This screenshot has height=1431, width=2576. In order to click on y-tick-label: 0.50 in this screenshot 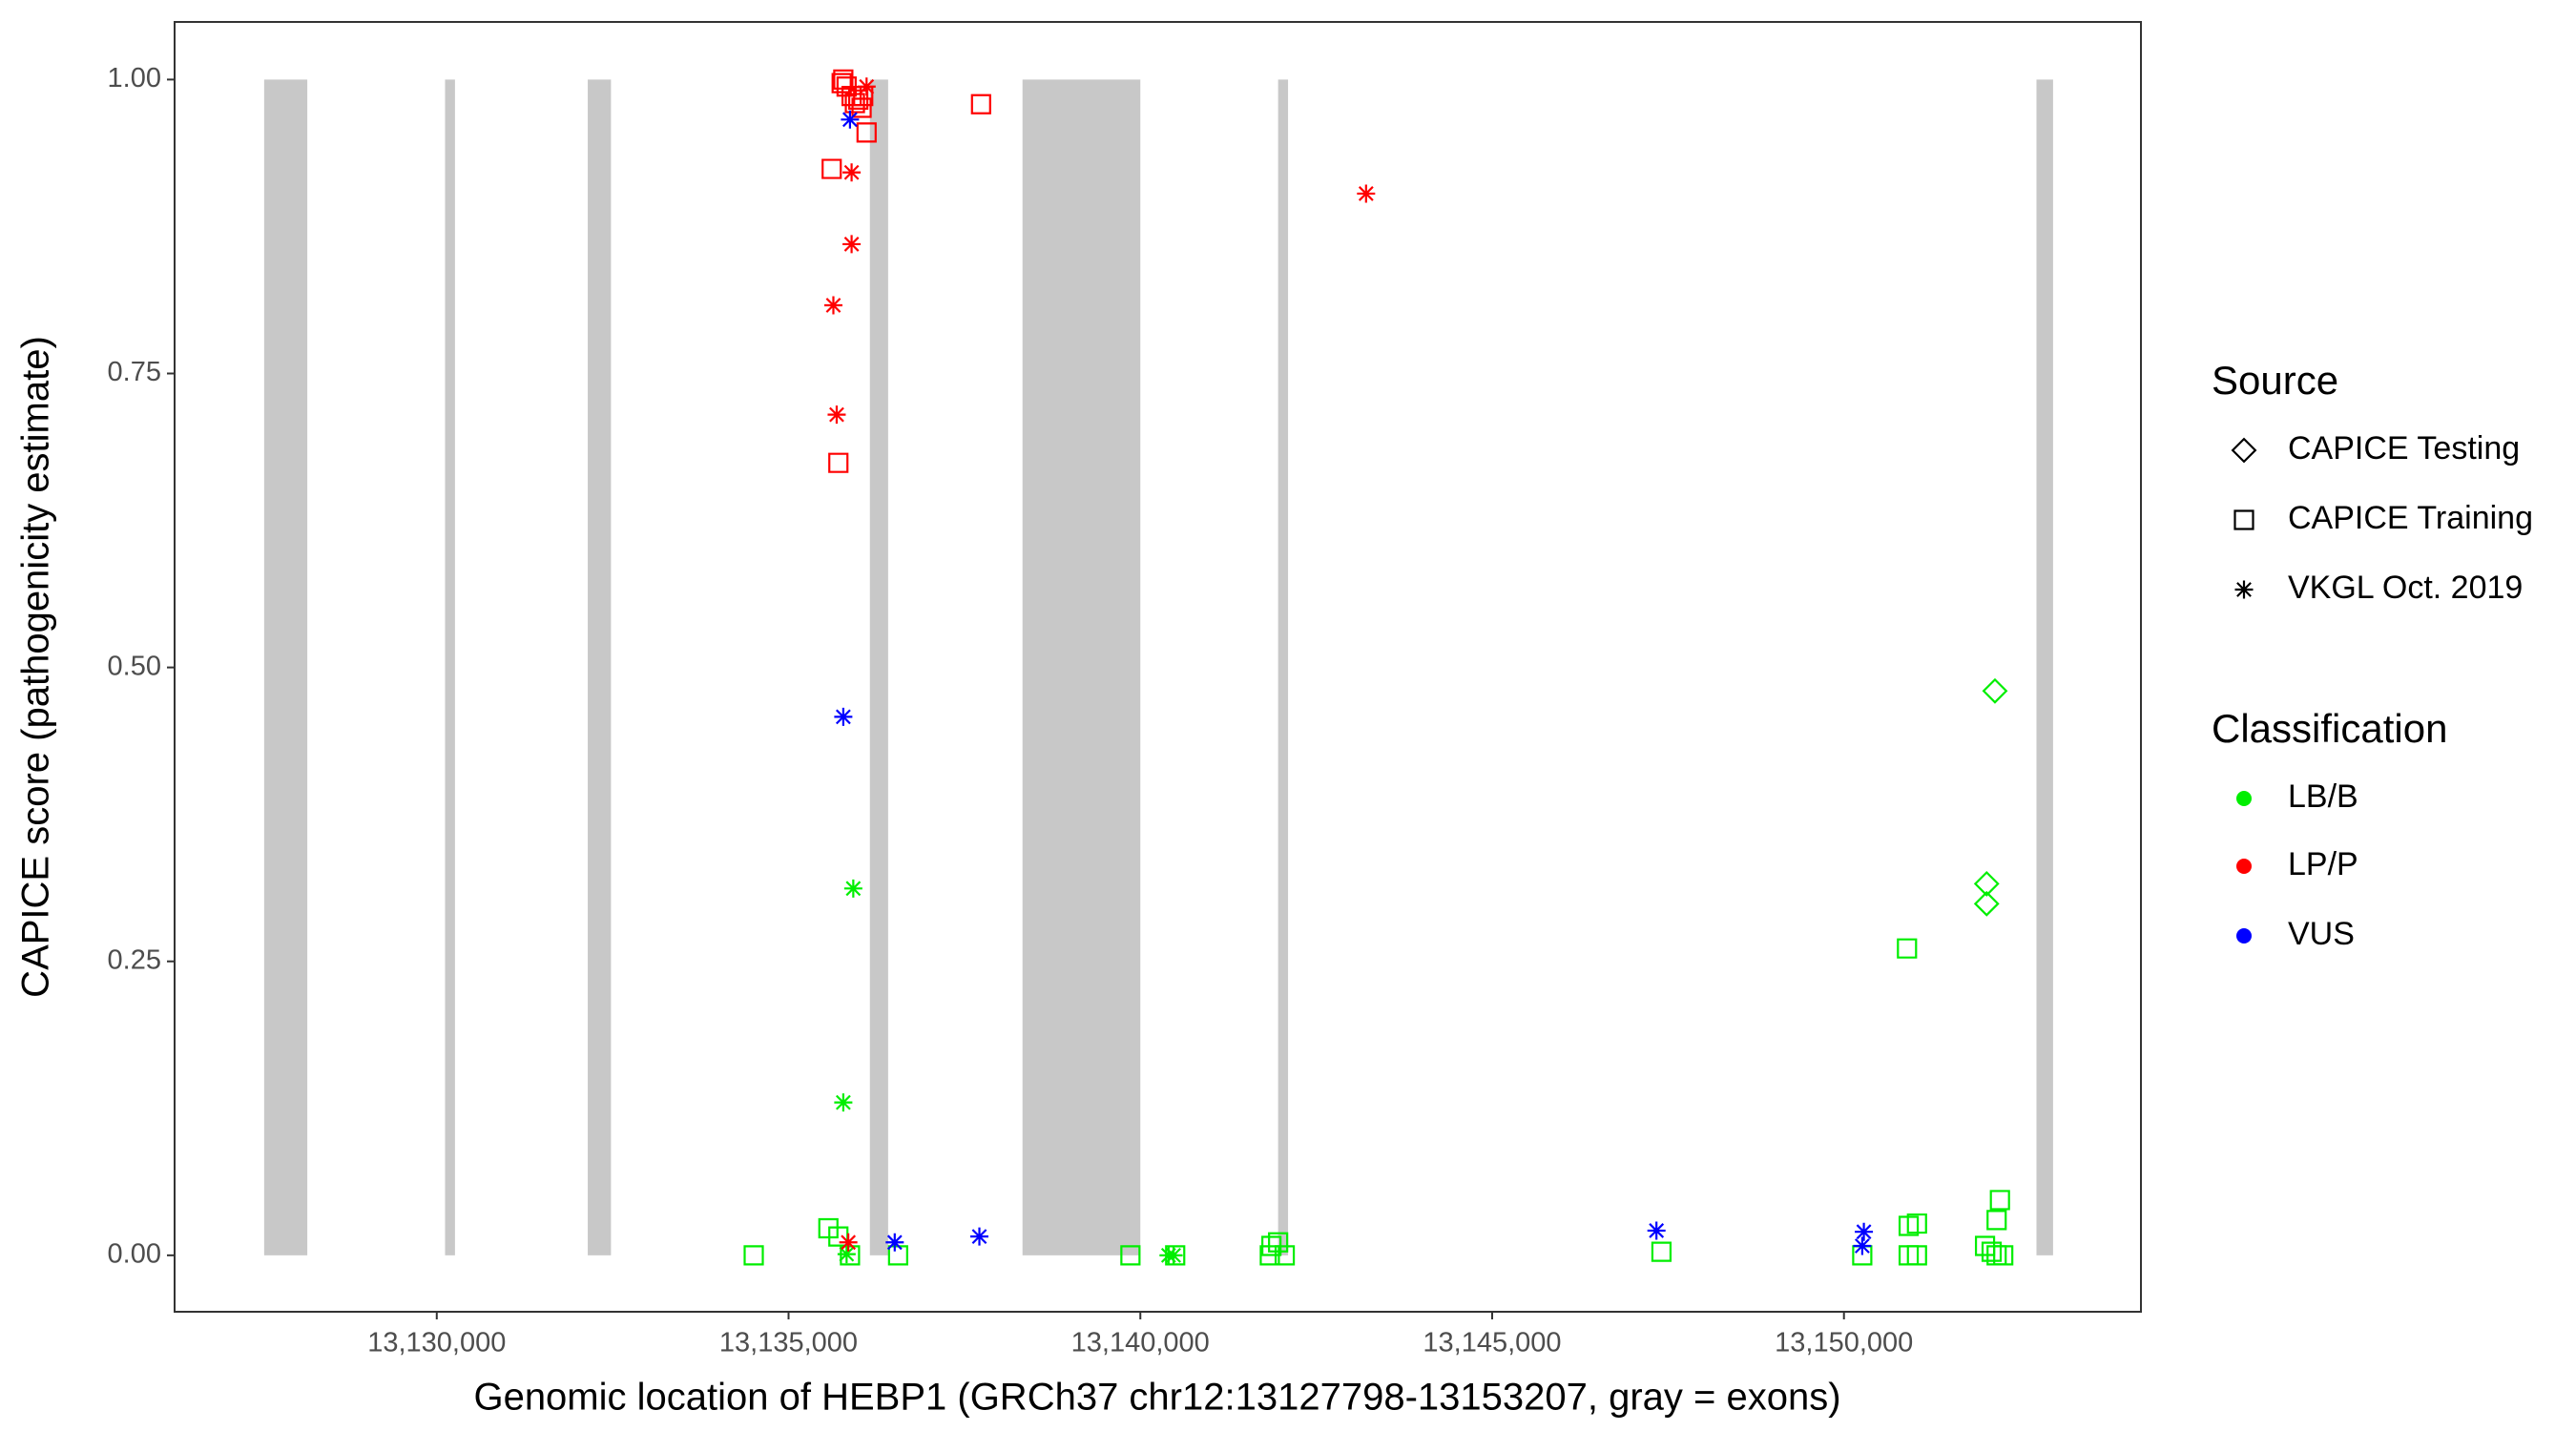, I will do `click(134, 666)`.